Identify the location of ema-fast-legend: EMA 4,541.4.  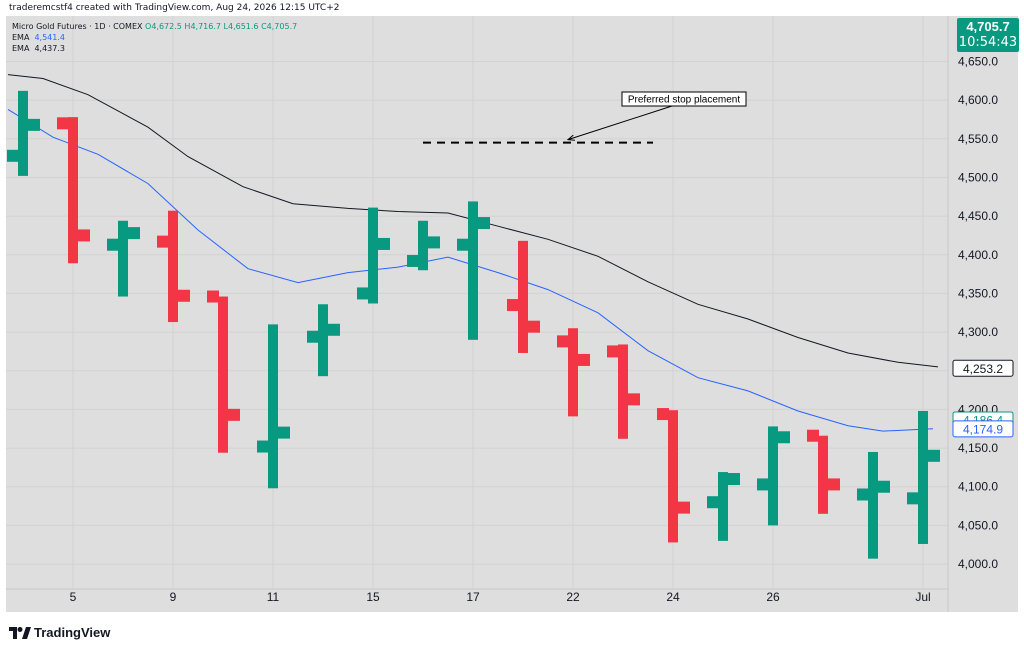
(38, 37).